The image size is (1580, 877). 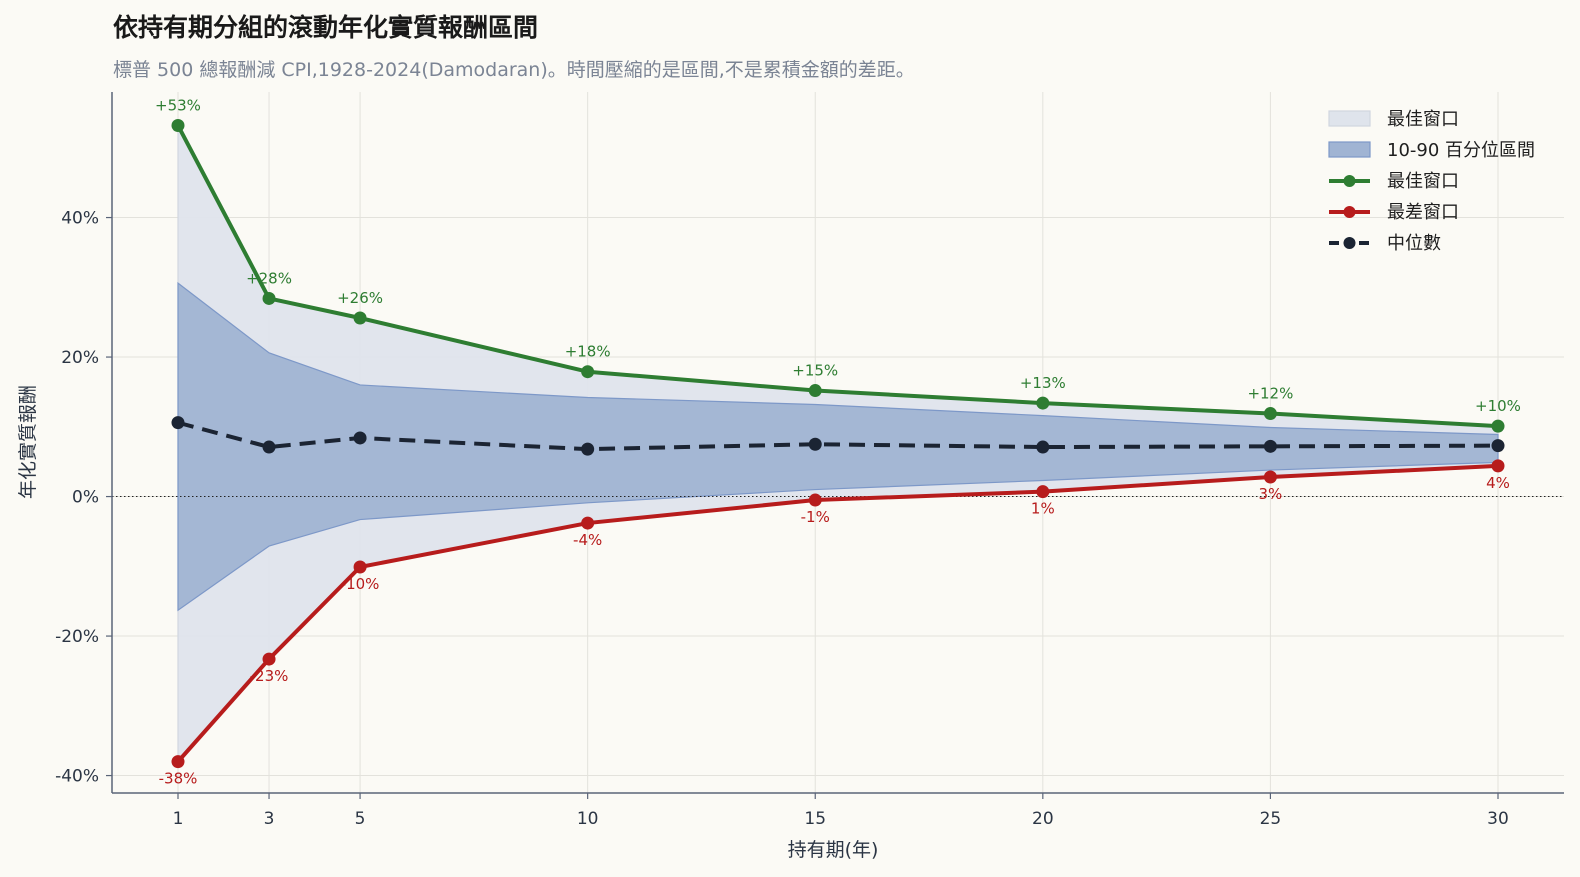 What do you see at coordinates (178, 819) in the screenshot?
I see `x-tick-label: 1` at bounding box center [178, 819].